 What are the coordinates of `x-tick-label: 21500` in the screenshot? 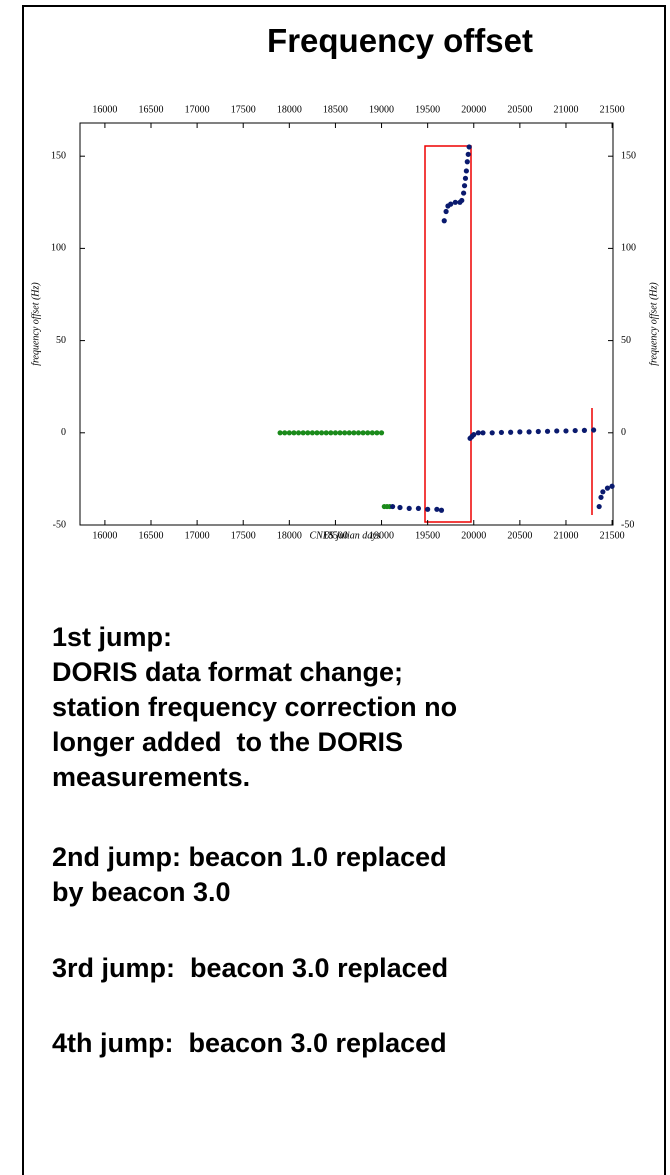 It's located at (612, 535).